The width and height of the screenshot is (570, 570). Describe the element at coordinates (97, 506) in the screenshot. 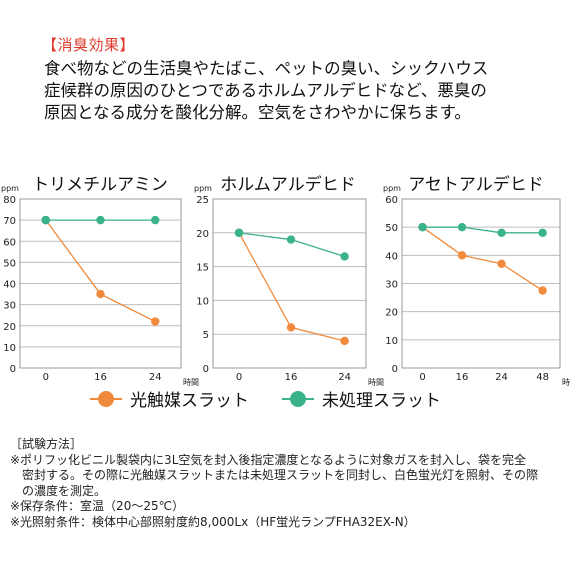

I see `test-method-line: ※保存条件：室温（20～25℃）` at that location.